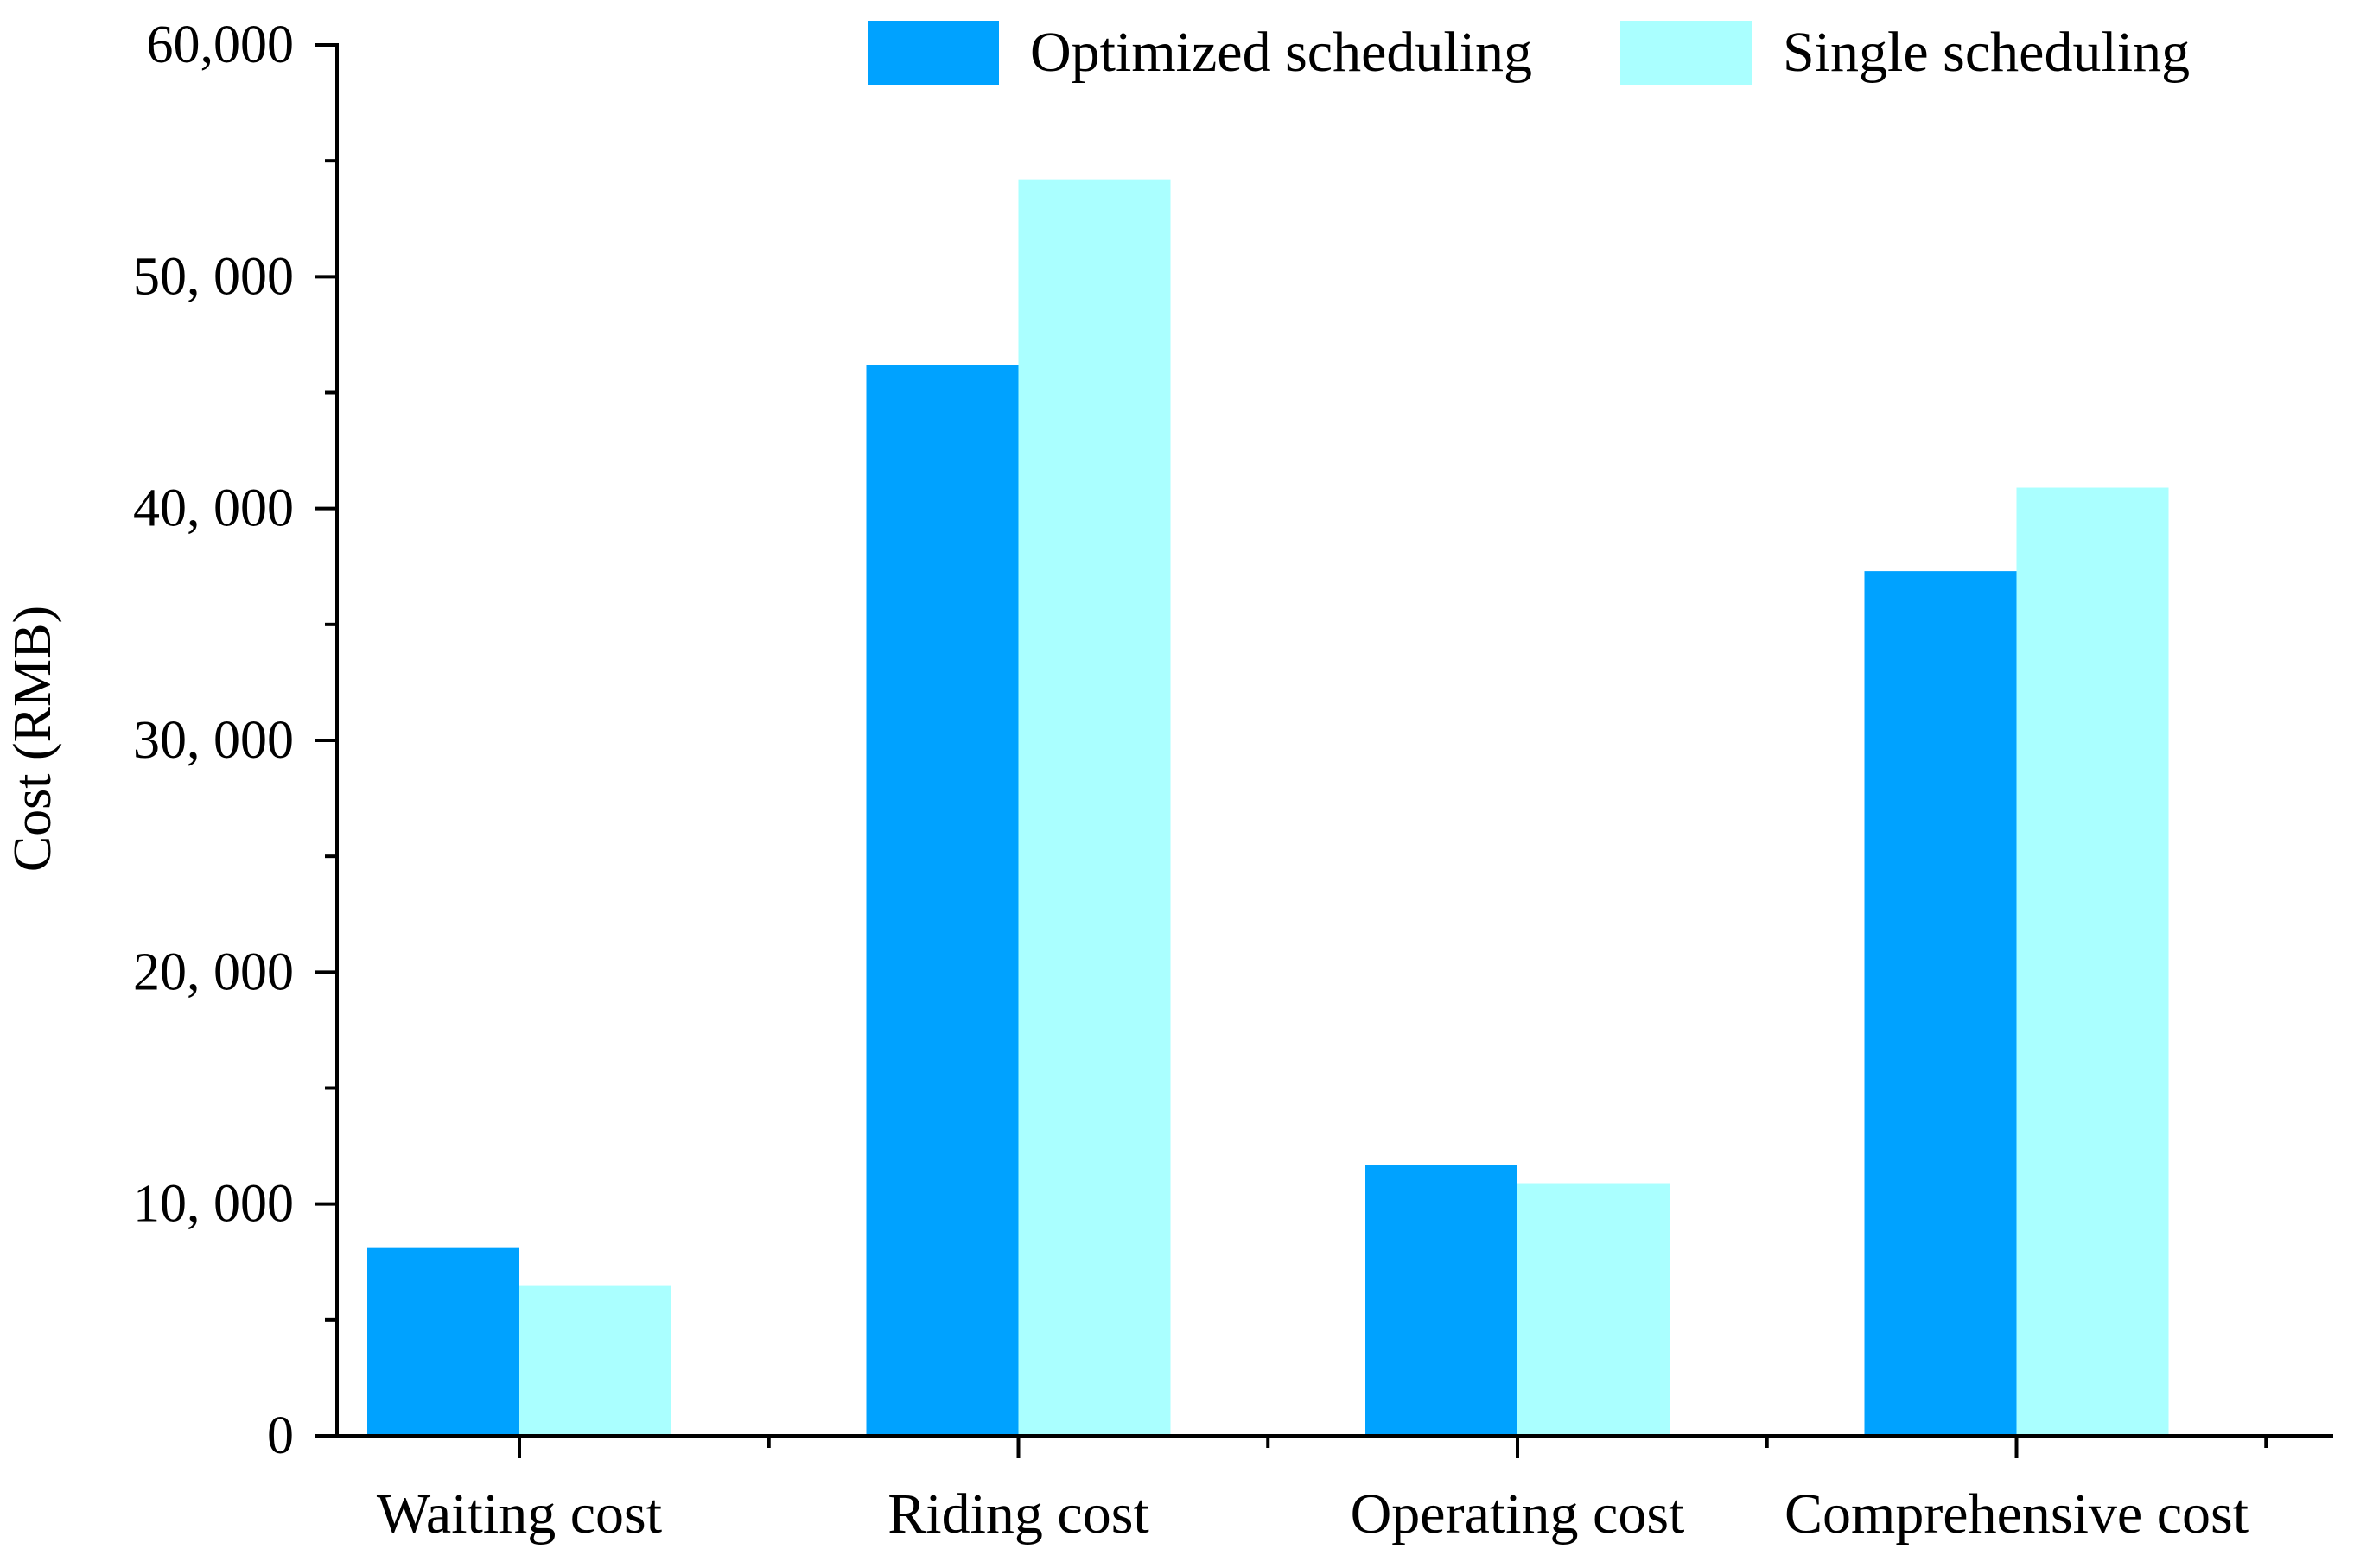 The width and height of the screenshot is (2360, 1568). I want to click on bar-optimized-scheduling-operating-cost, so click(1441, 1300).